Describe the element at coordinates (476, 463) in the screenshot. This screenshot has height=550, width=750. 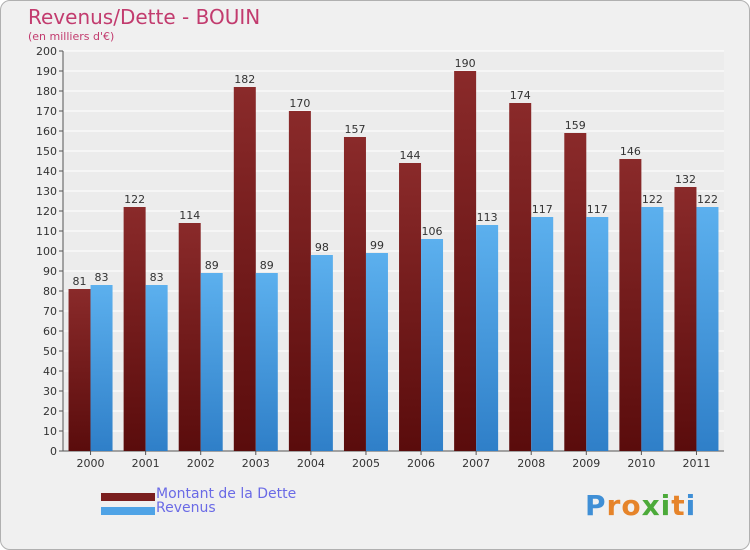
I see `x-tick-label: 2007` at that location.